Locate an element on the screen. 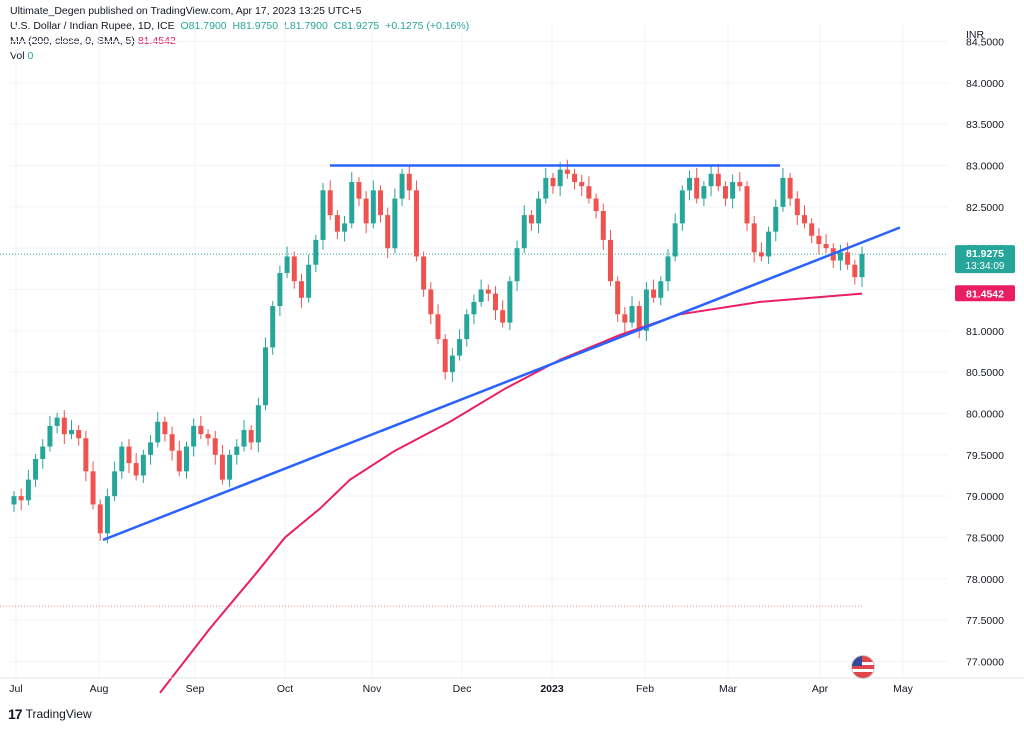 Image resolution: width=1024 pixels, height=730 pixels. ma-line: MA (200, close, 0, SMA, 5) 81.4542 is located at coordinates (241, 41).